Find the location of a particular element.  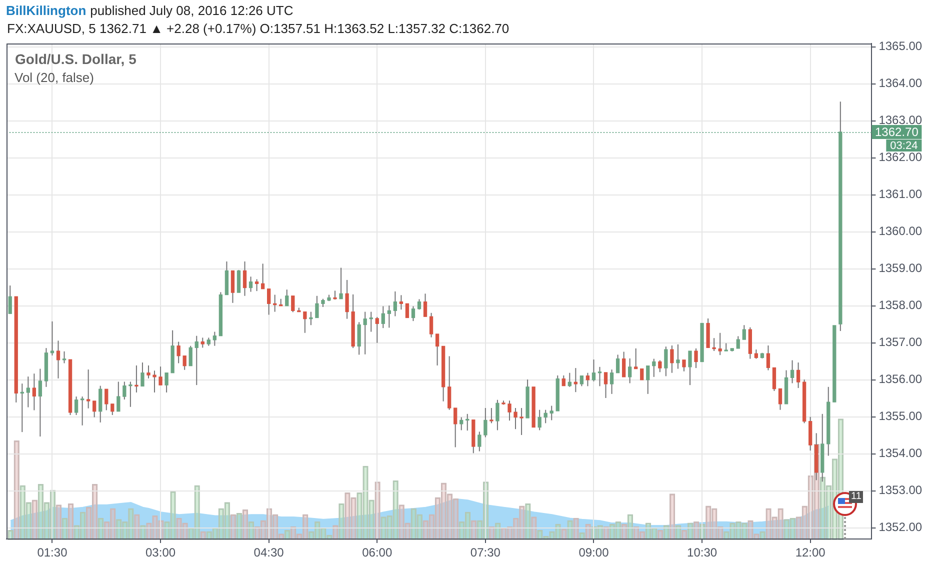

x-tick-label: 03:00 is located at coordinates (161, 553).